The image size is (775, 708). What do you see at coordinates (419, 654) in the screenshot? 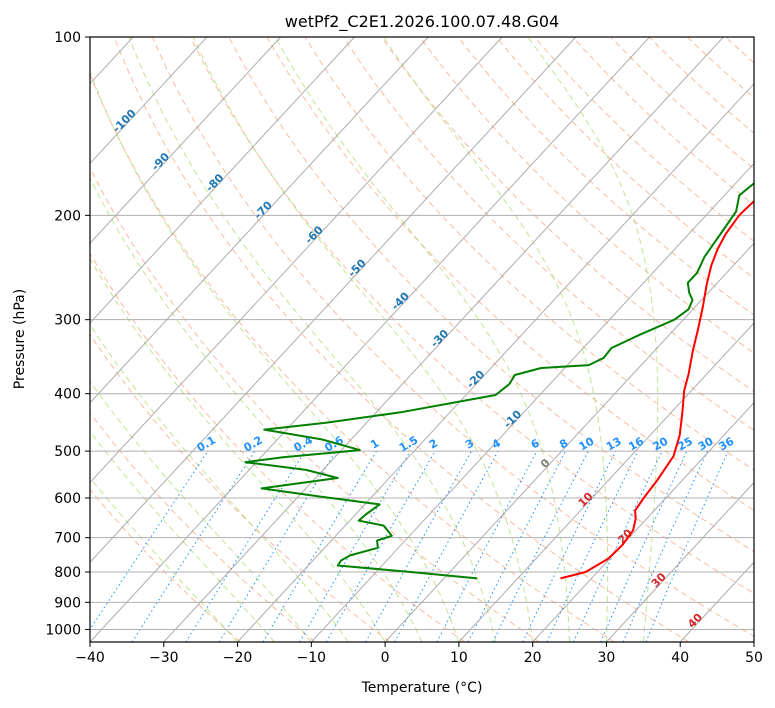
I see `x-axis-ticks: −40 −30 −20 −10 0 10 20 30 40 50` at bounding box center [419, 654].